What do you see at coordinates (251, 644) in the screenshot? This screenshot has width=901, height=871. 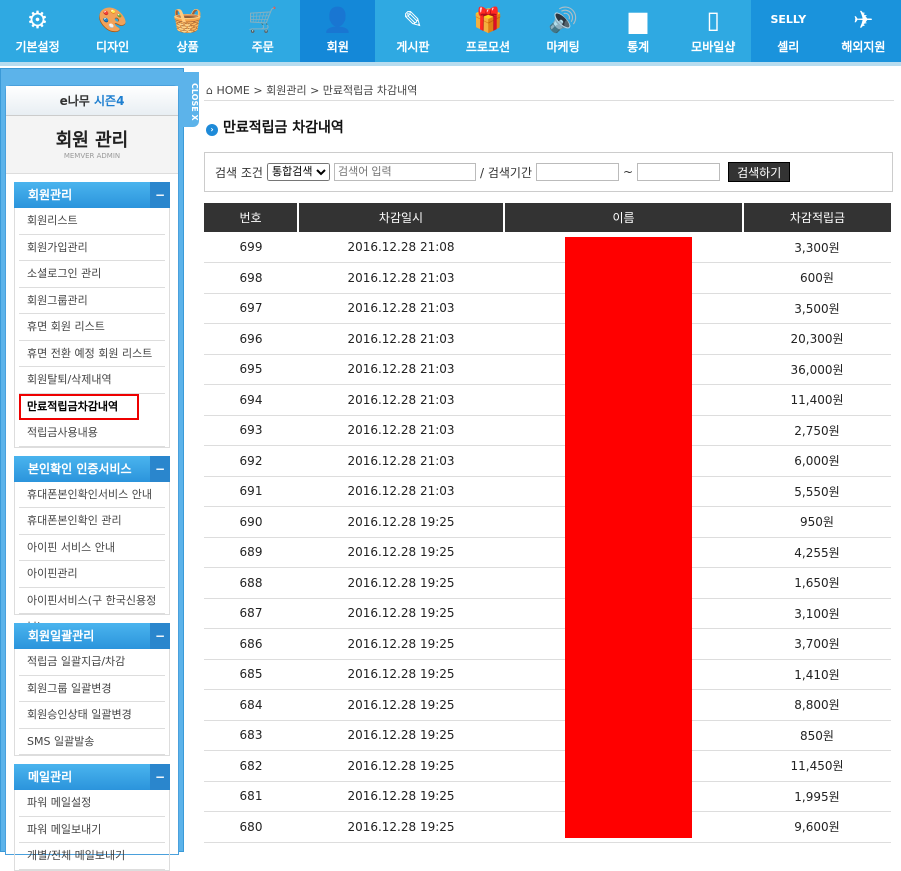 I see `row-number: 686` at bounding box center [251, 644].